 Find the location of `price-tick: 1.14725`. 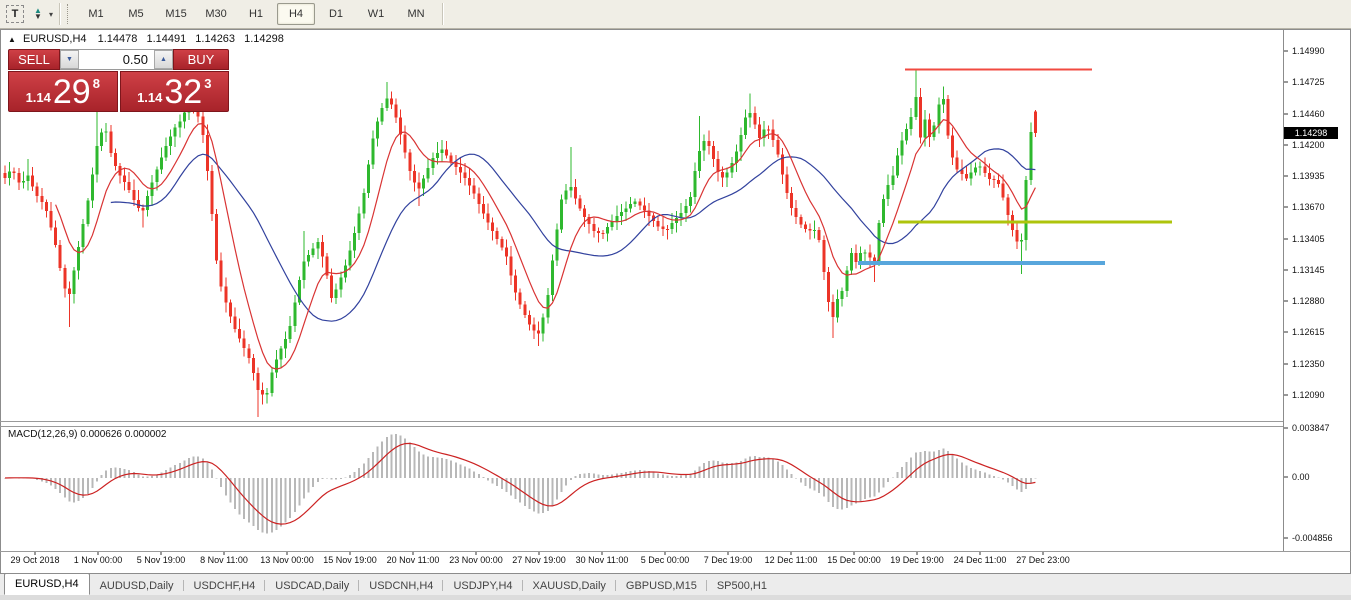

price-tick: 1.14725 is located at coordinates (1308, 82).